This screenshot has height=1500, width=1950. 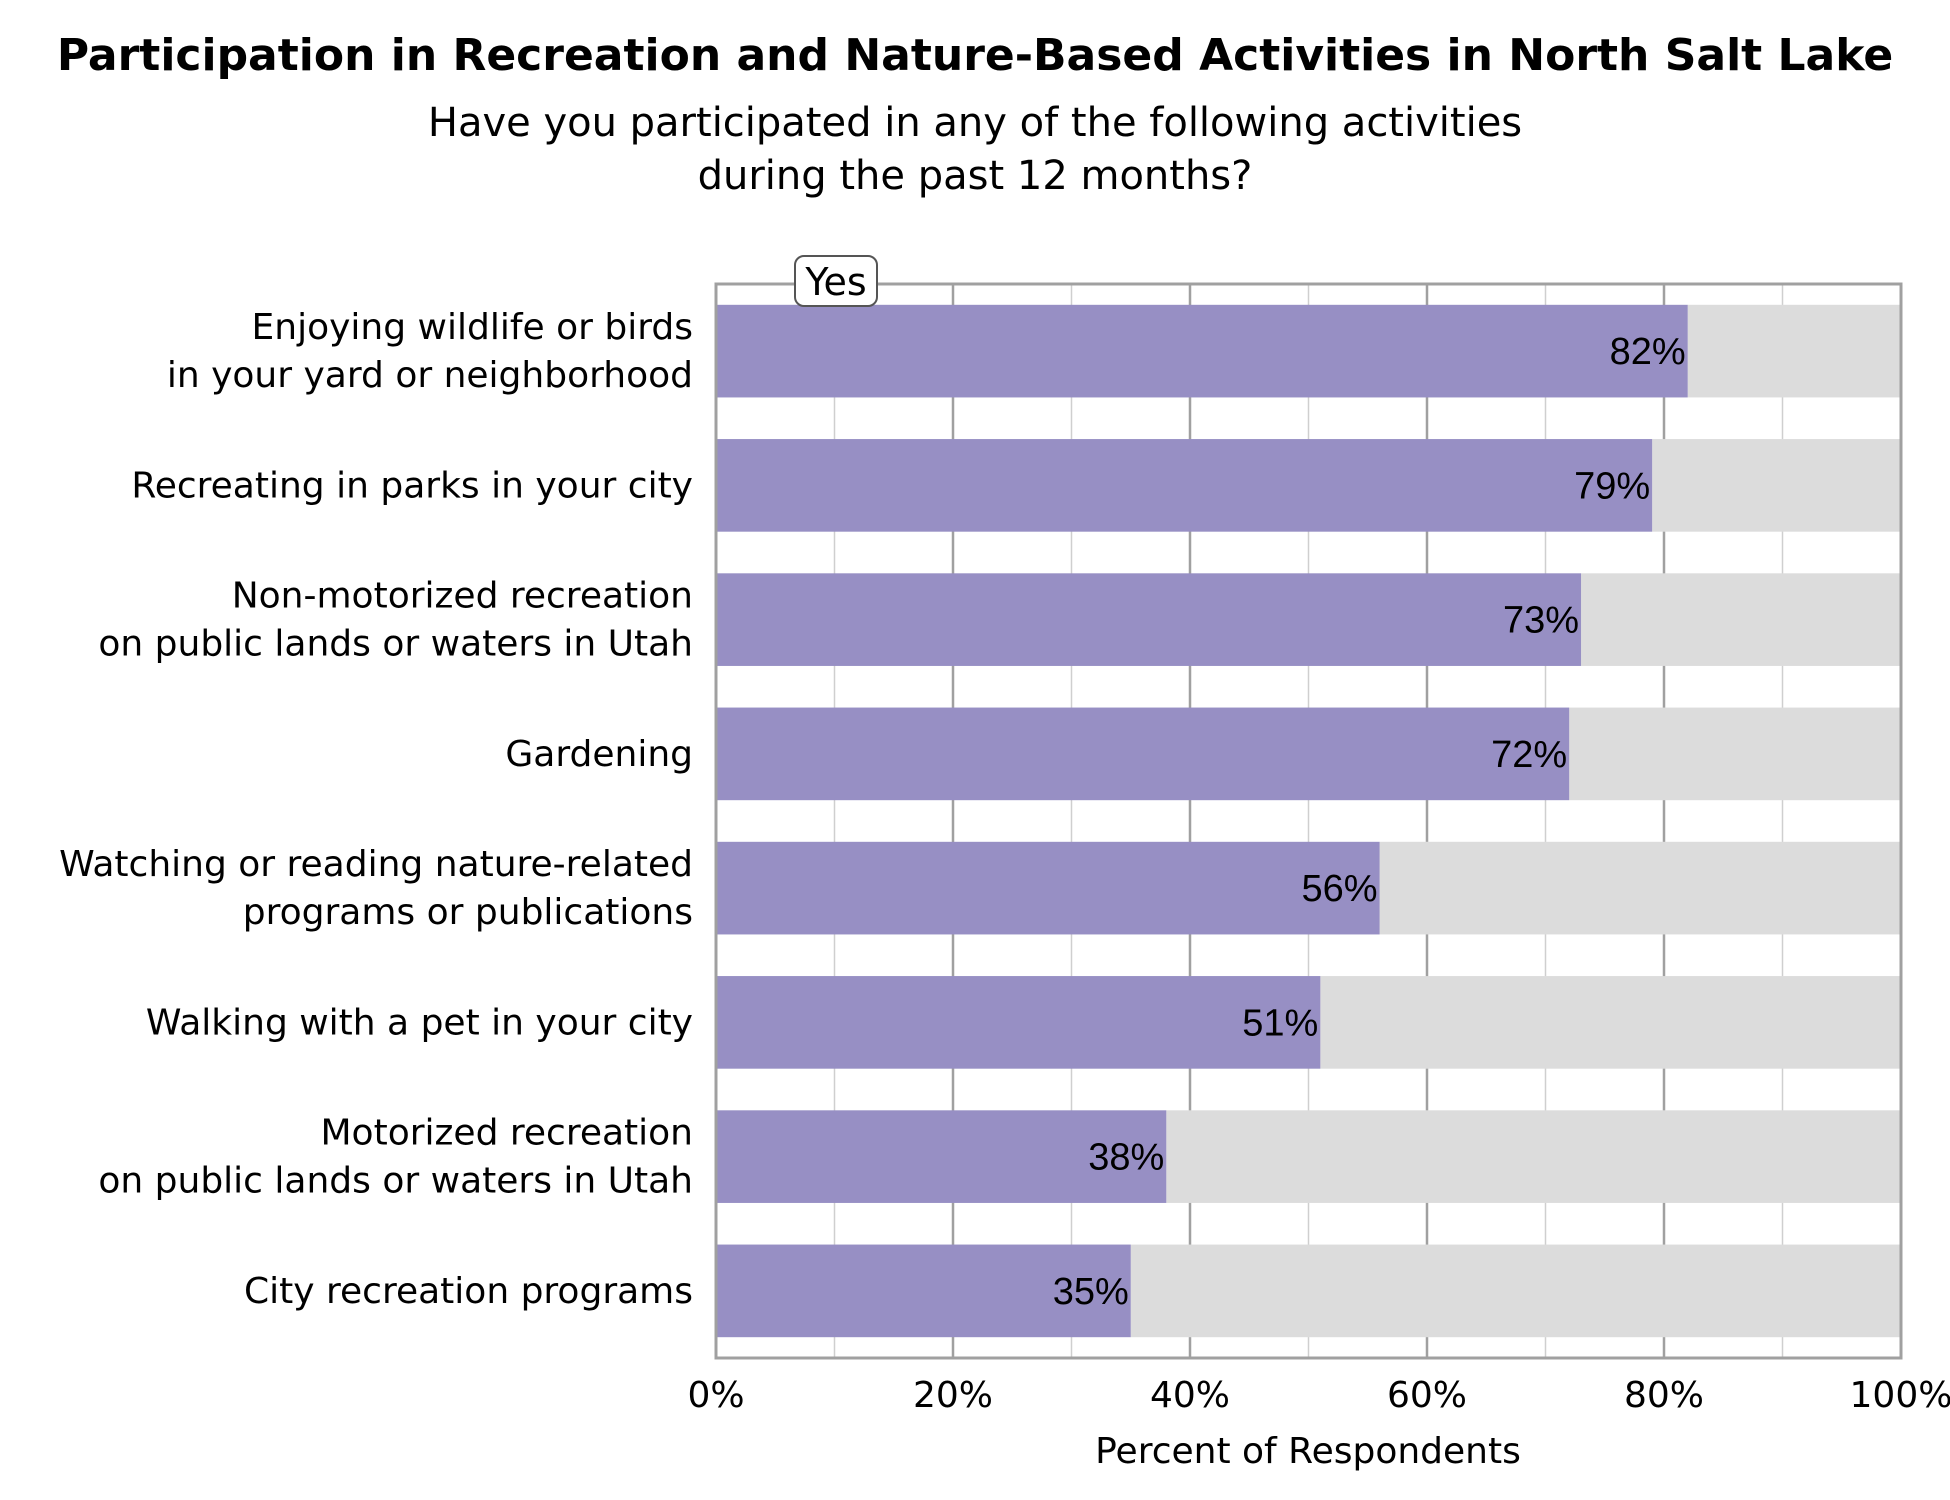 What do you see at coordinates (1190, 1395) in the screenshot?
I see `x-tick-label: 40%` at bounding box center [1190, 1395].